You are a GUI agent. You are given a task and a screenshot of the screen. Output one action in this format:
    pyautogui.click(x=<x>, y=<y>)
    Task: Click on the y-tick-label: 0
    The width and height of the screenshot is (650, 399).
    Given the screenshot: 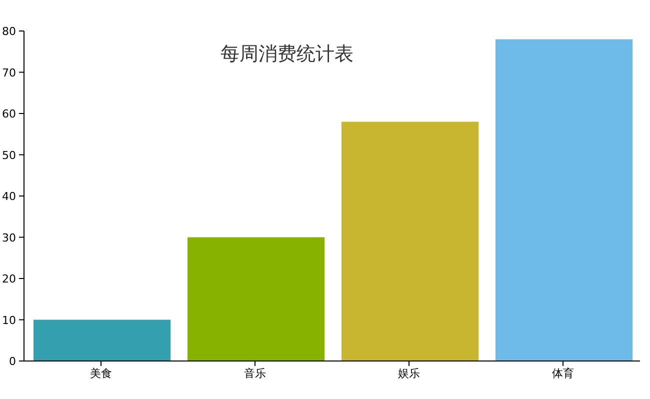 What is the action you would take?
    pyautogui.click(x=12, y=361)
    